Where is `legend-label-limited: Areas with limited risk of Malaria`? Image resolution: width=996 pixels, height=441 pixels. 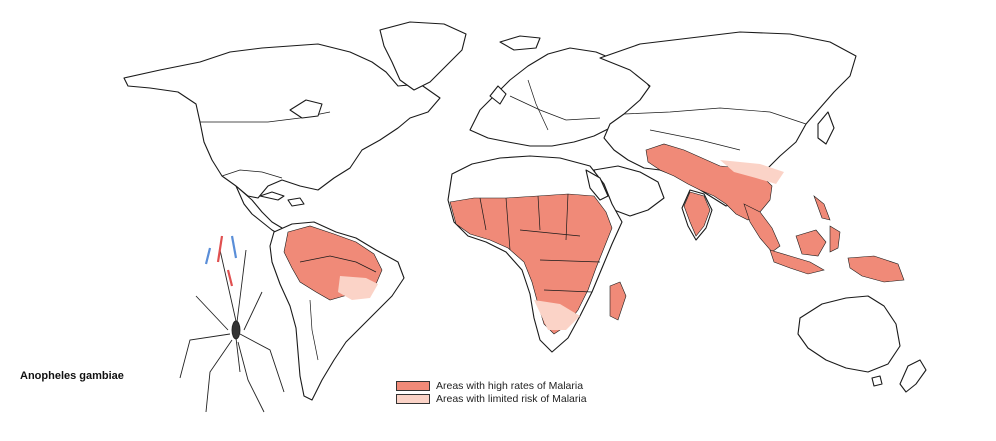
legend-label-limited: Areas with limited risk of Malaria is located at coordinates (511, 398).